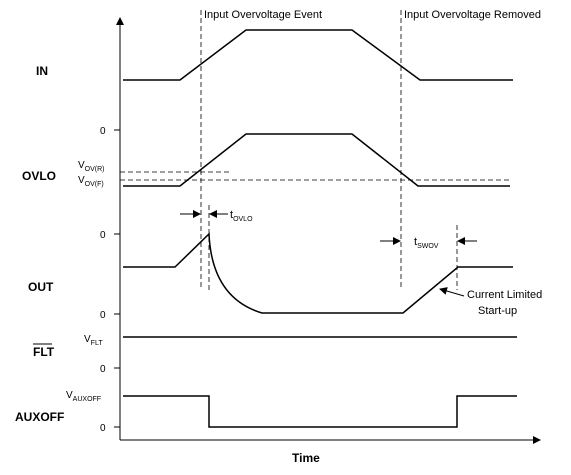 The width and height of the screenshot is (571, 475). What do you see at coordinates (103, 315) in the screenshot?
I see `out-zero-label: 0` at bounding box center [103, 315].